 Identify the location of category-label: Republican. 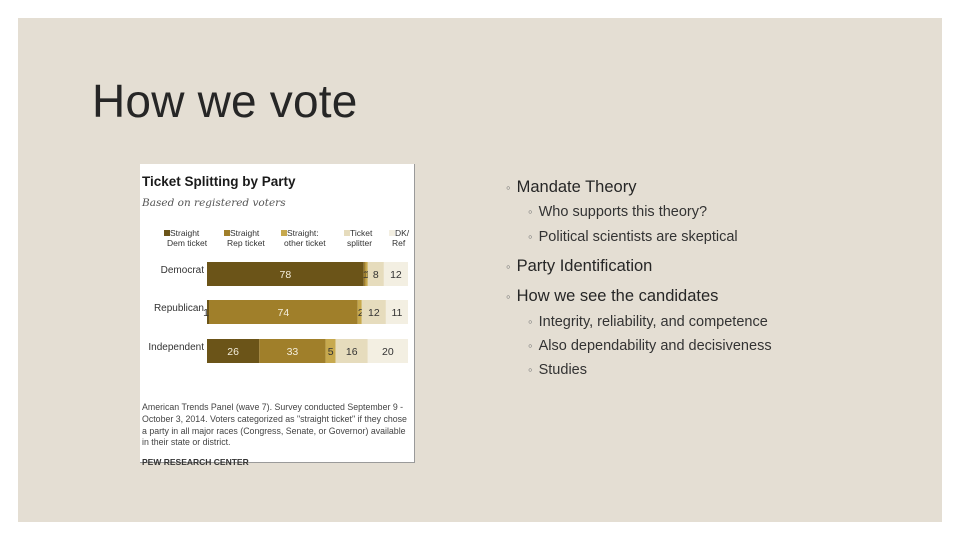
(178, 308).